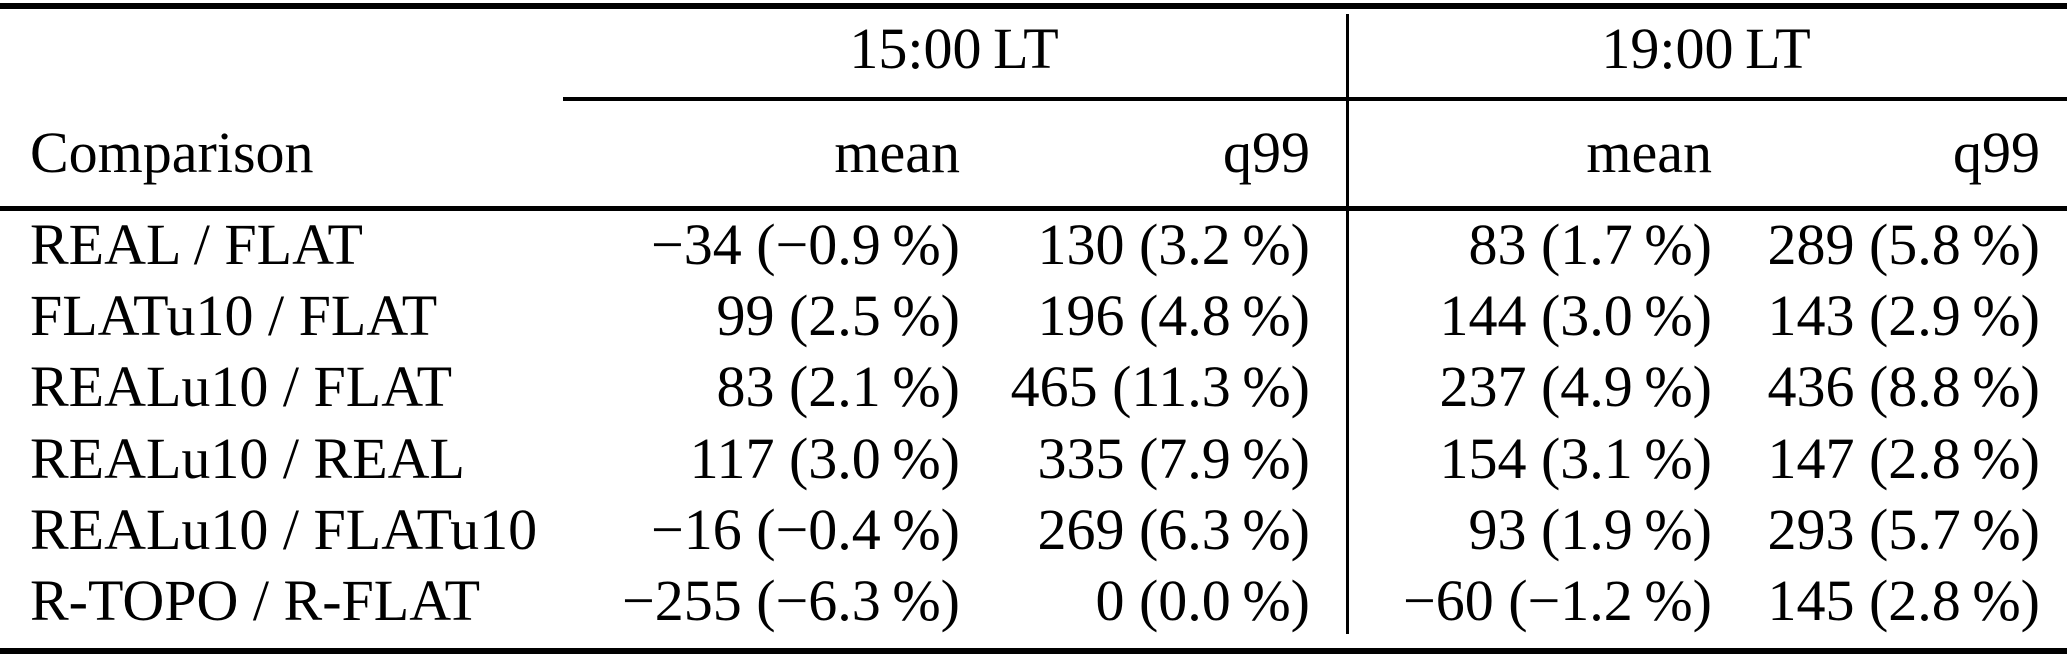  I want to click on q99-1900-cell: 145 (2.8 %), so click(1903, 601).